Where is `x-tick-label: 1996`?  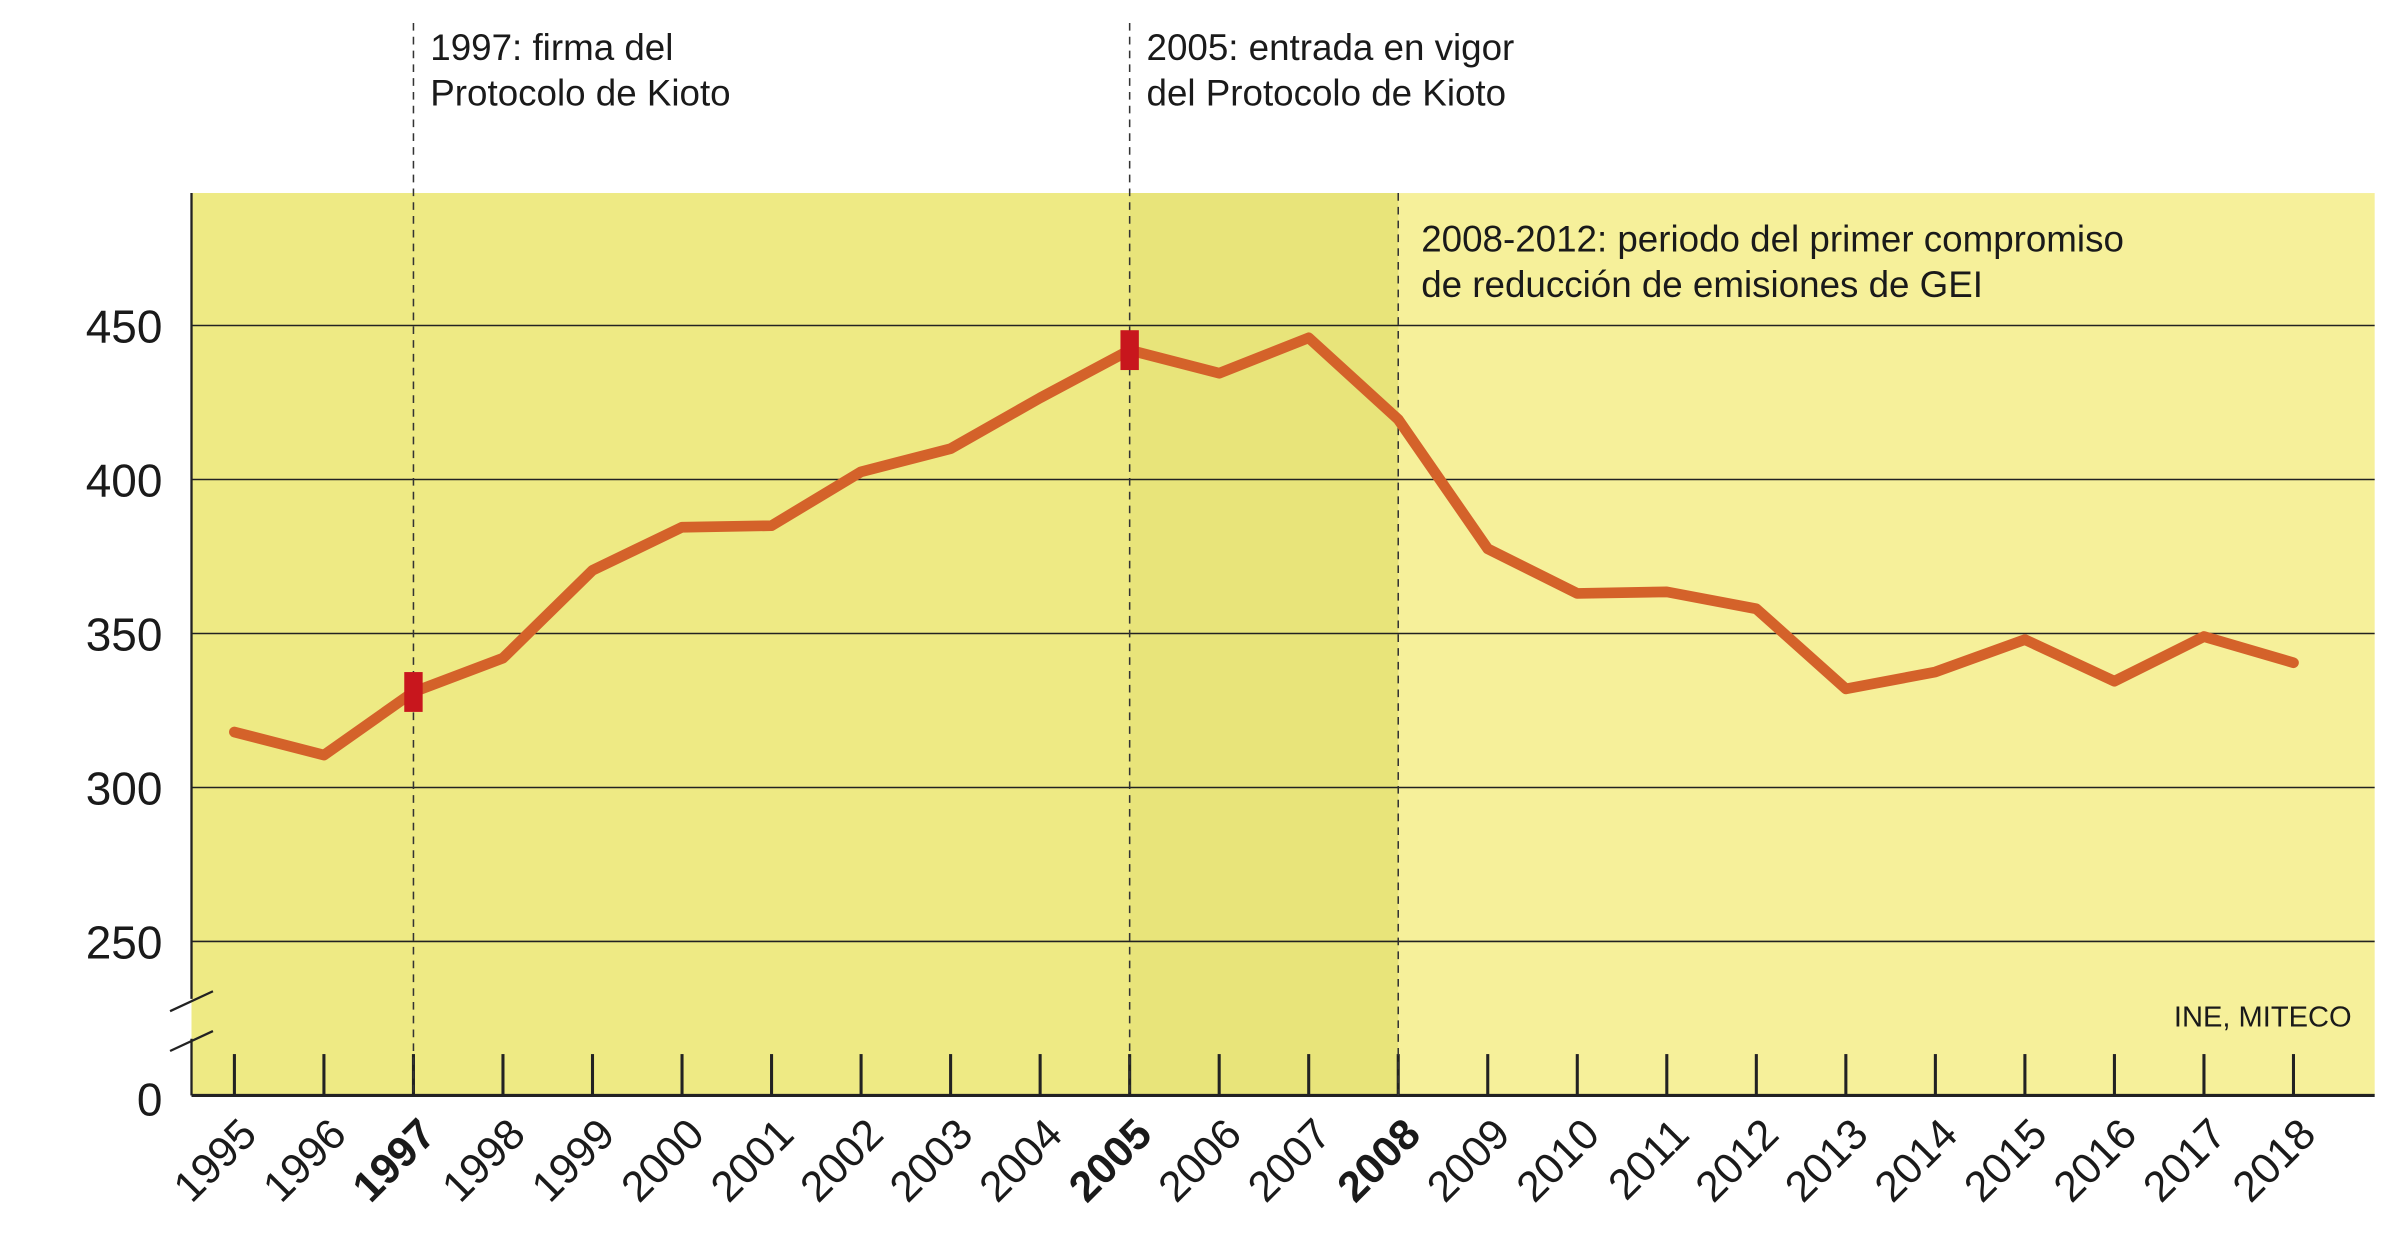
x-tick-label: 1996 is located at coordinates (304, 1160).